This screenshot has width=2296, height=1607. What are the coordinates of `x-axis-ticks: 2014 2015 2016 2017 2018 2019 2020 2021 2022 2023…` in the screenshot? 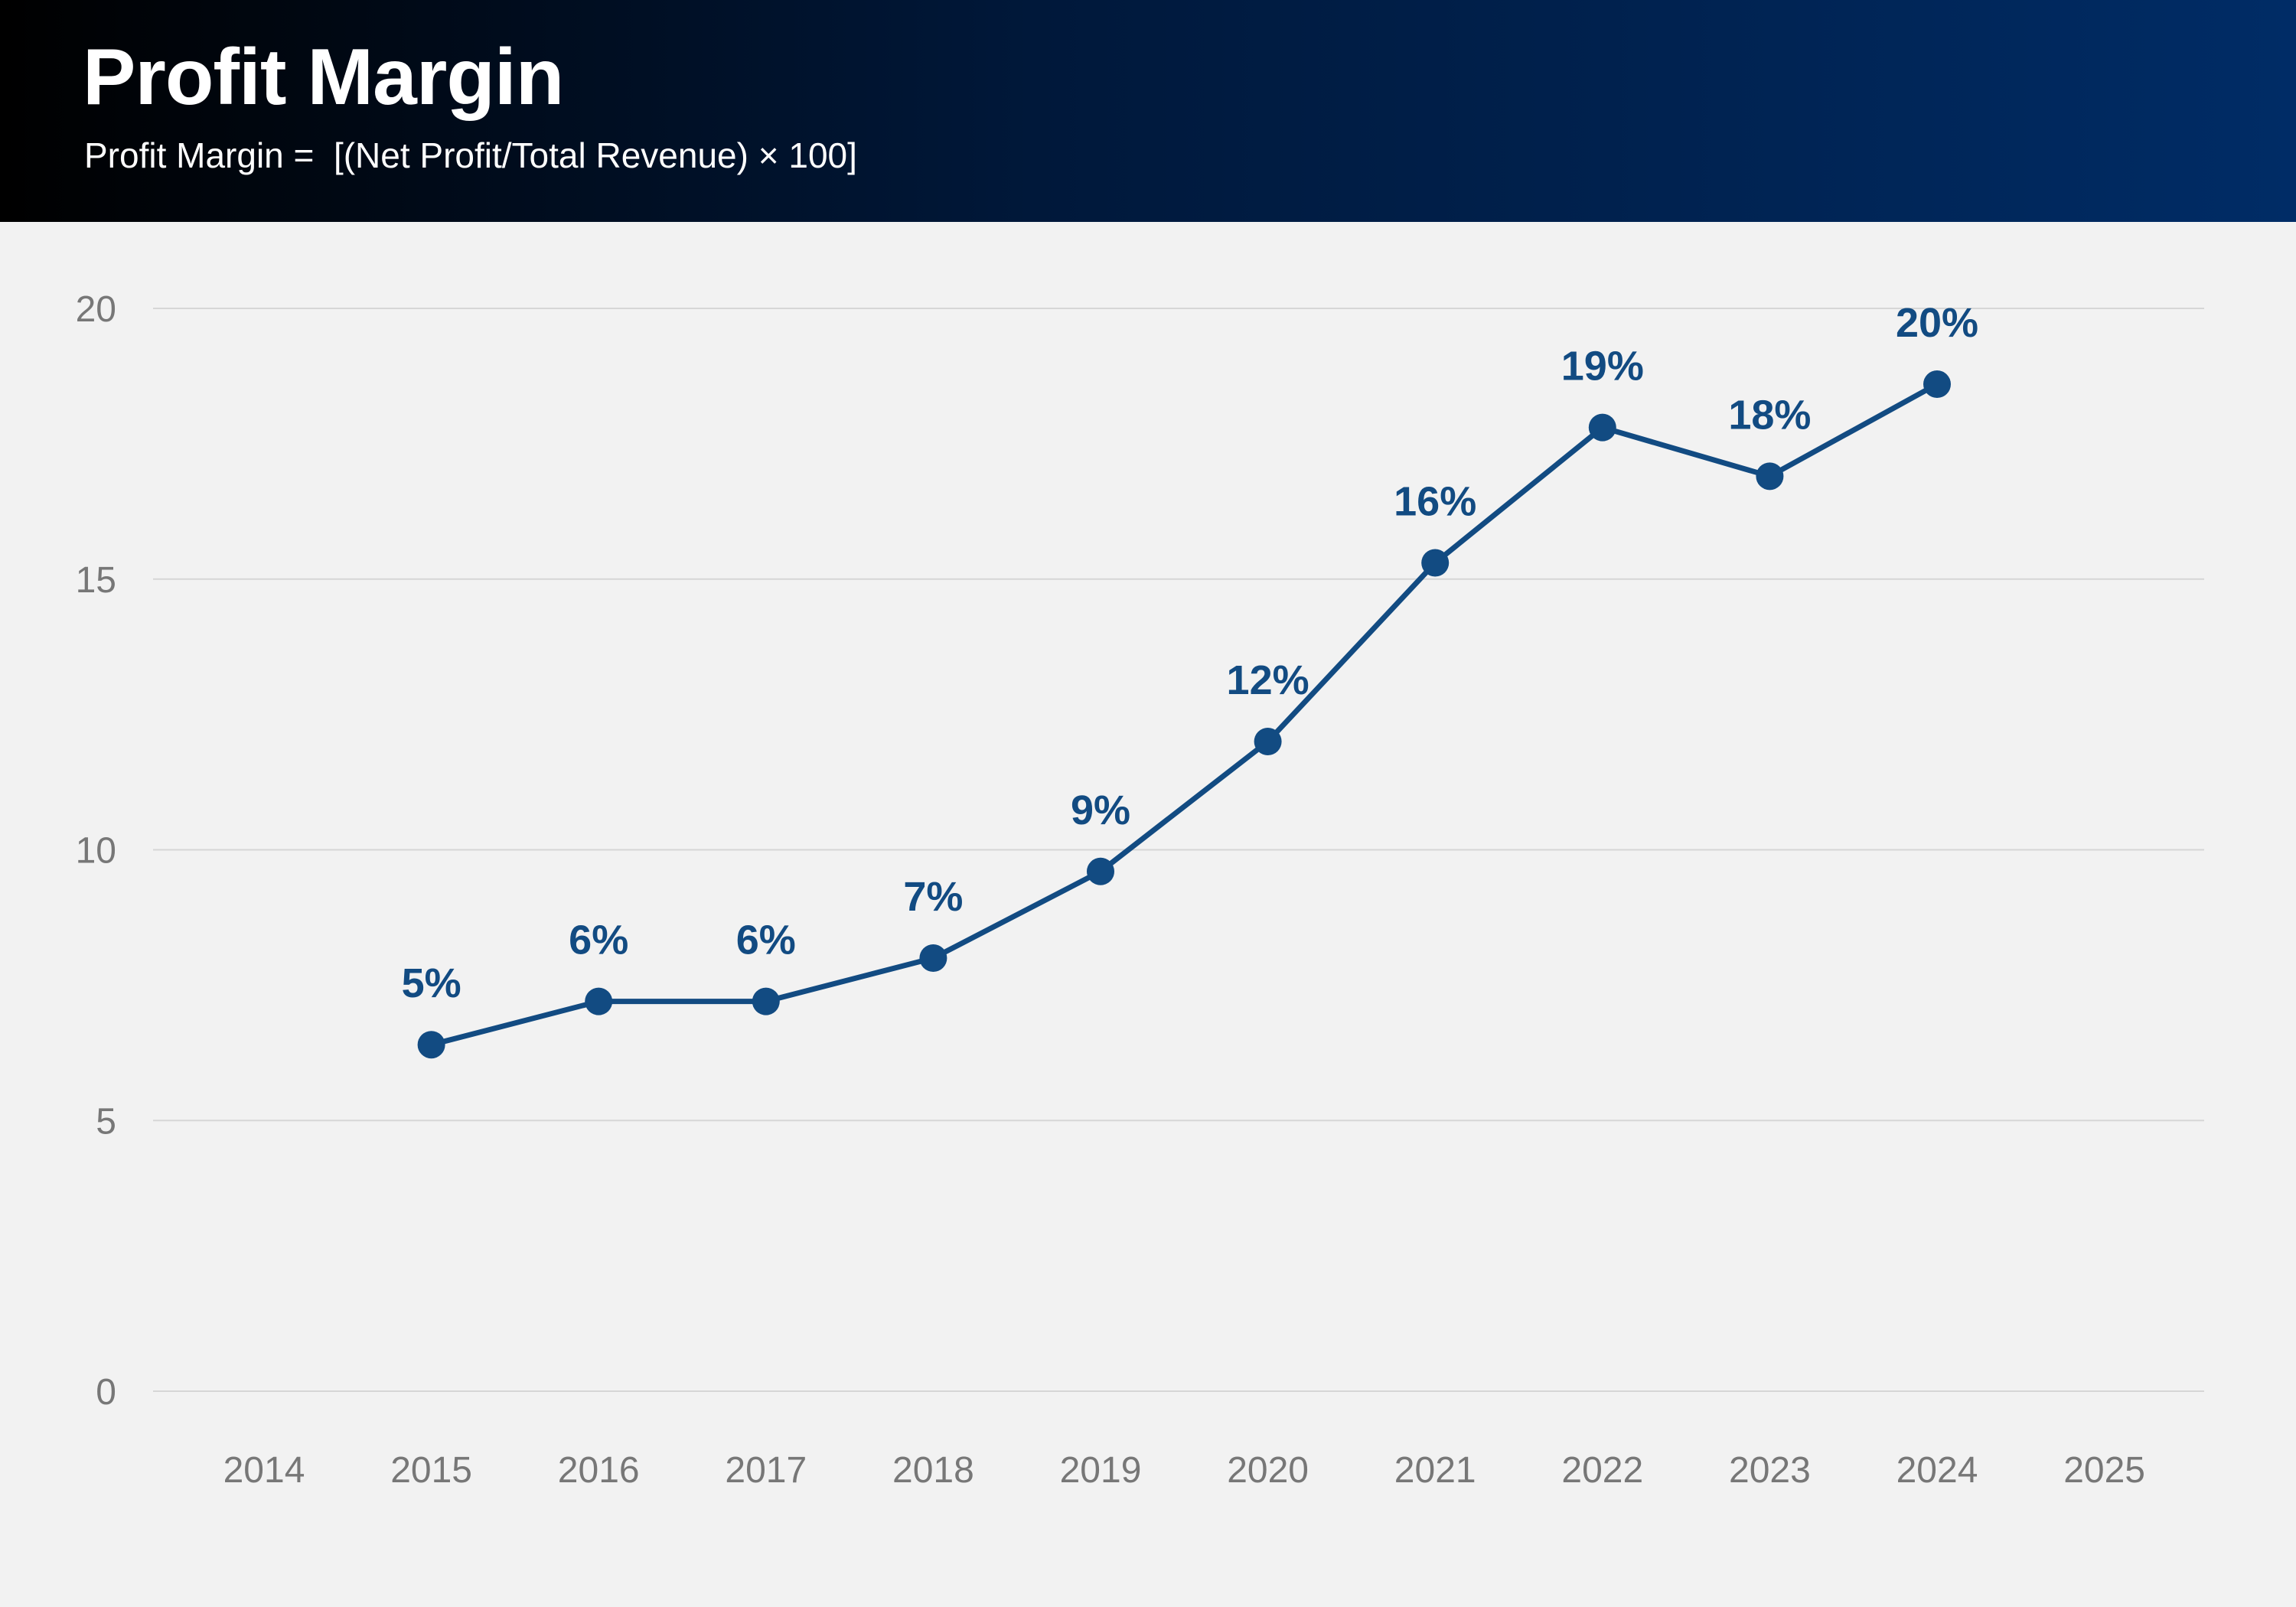 It's located at (1184, 1470).